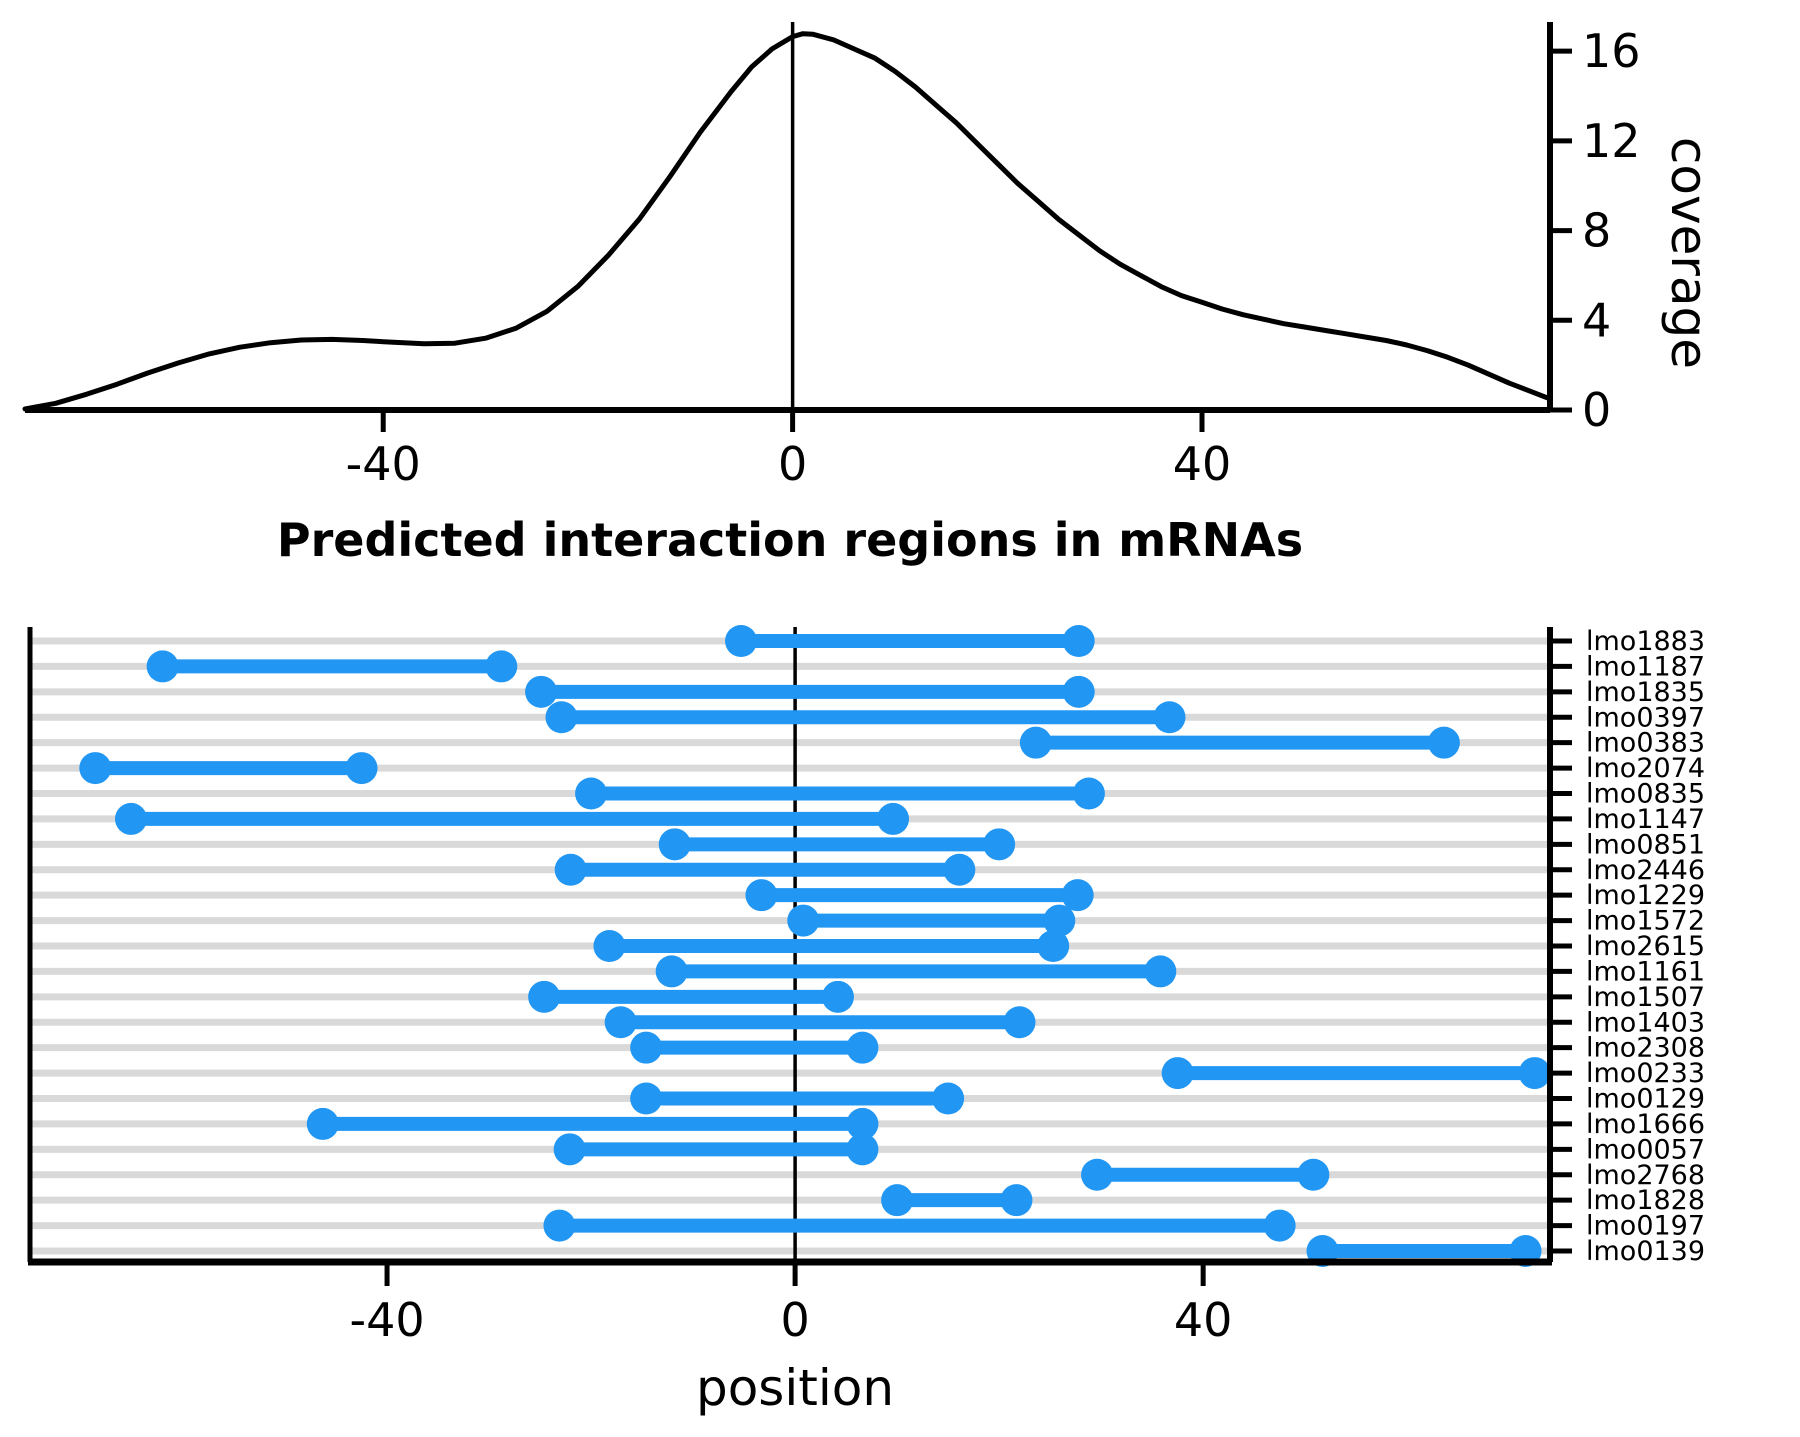 This screenshot has width=1800, height=1437. What do you see at coordinates (919, 895) in the screenshot?
I see `segment-lmo1229` at bounding box center [919, 895].